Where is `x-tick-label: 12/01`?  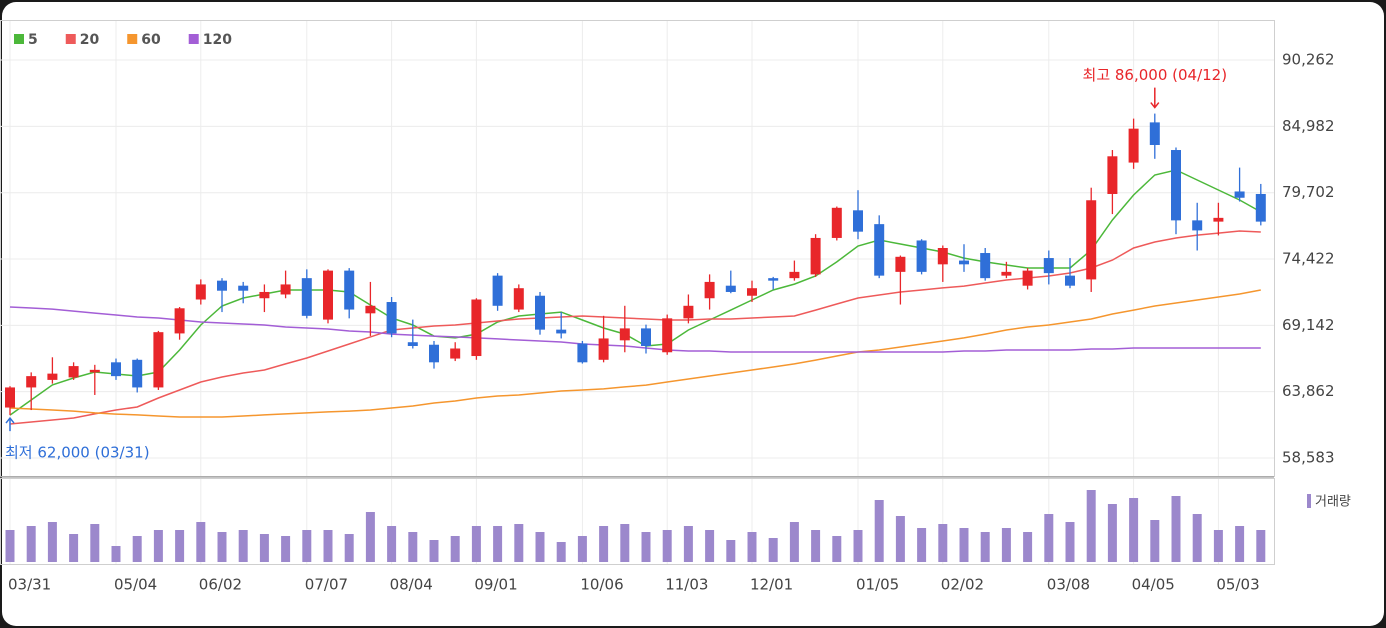
x-tick-label: 12/01 is located at coordinates (771, 585).